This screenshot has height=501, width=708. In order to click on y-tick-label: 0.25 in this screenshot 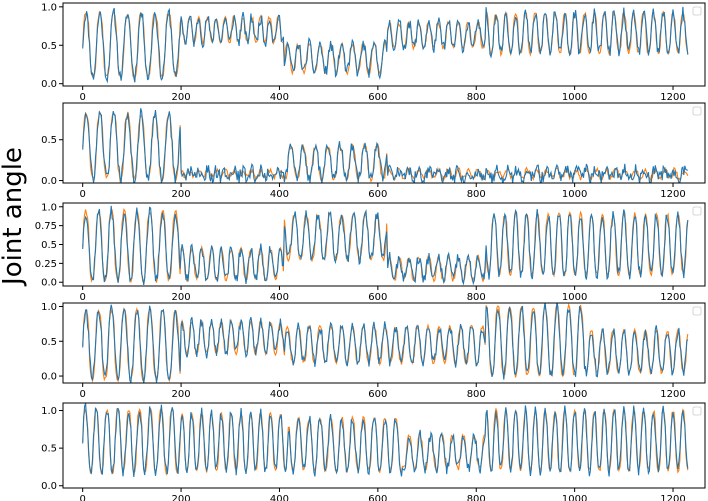, I will do `click(46, 264)`.